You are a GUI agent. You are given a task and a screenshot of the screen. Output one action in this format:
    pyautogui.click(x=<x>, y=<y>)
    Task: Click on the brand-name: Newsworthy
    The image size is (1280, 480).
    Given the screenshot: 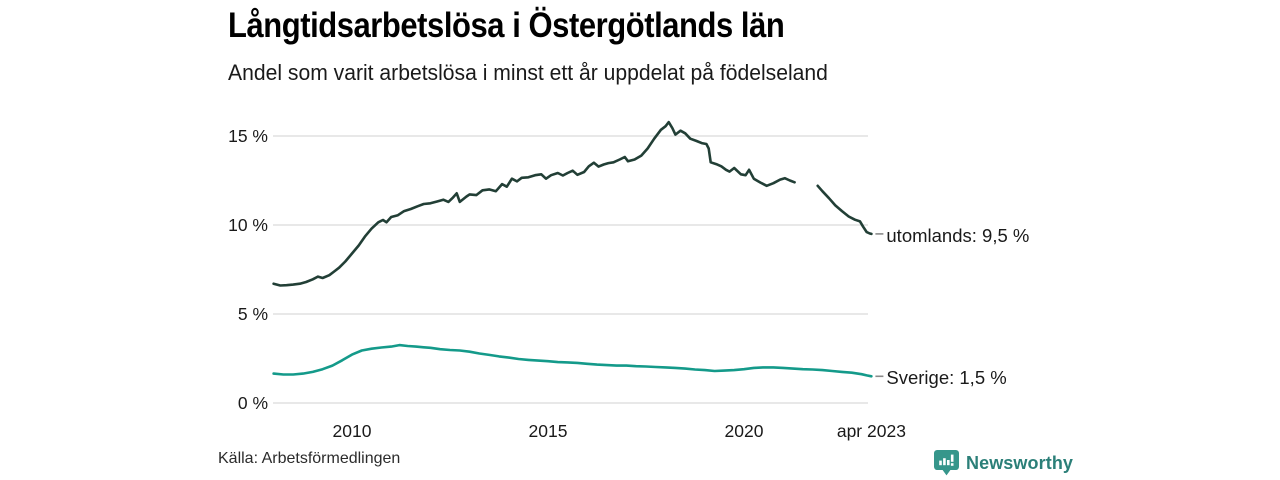 What is the action you would take?
    pyautogui.click(x=1020, y=463)
    